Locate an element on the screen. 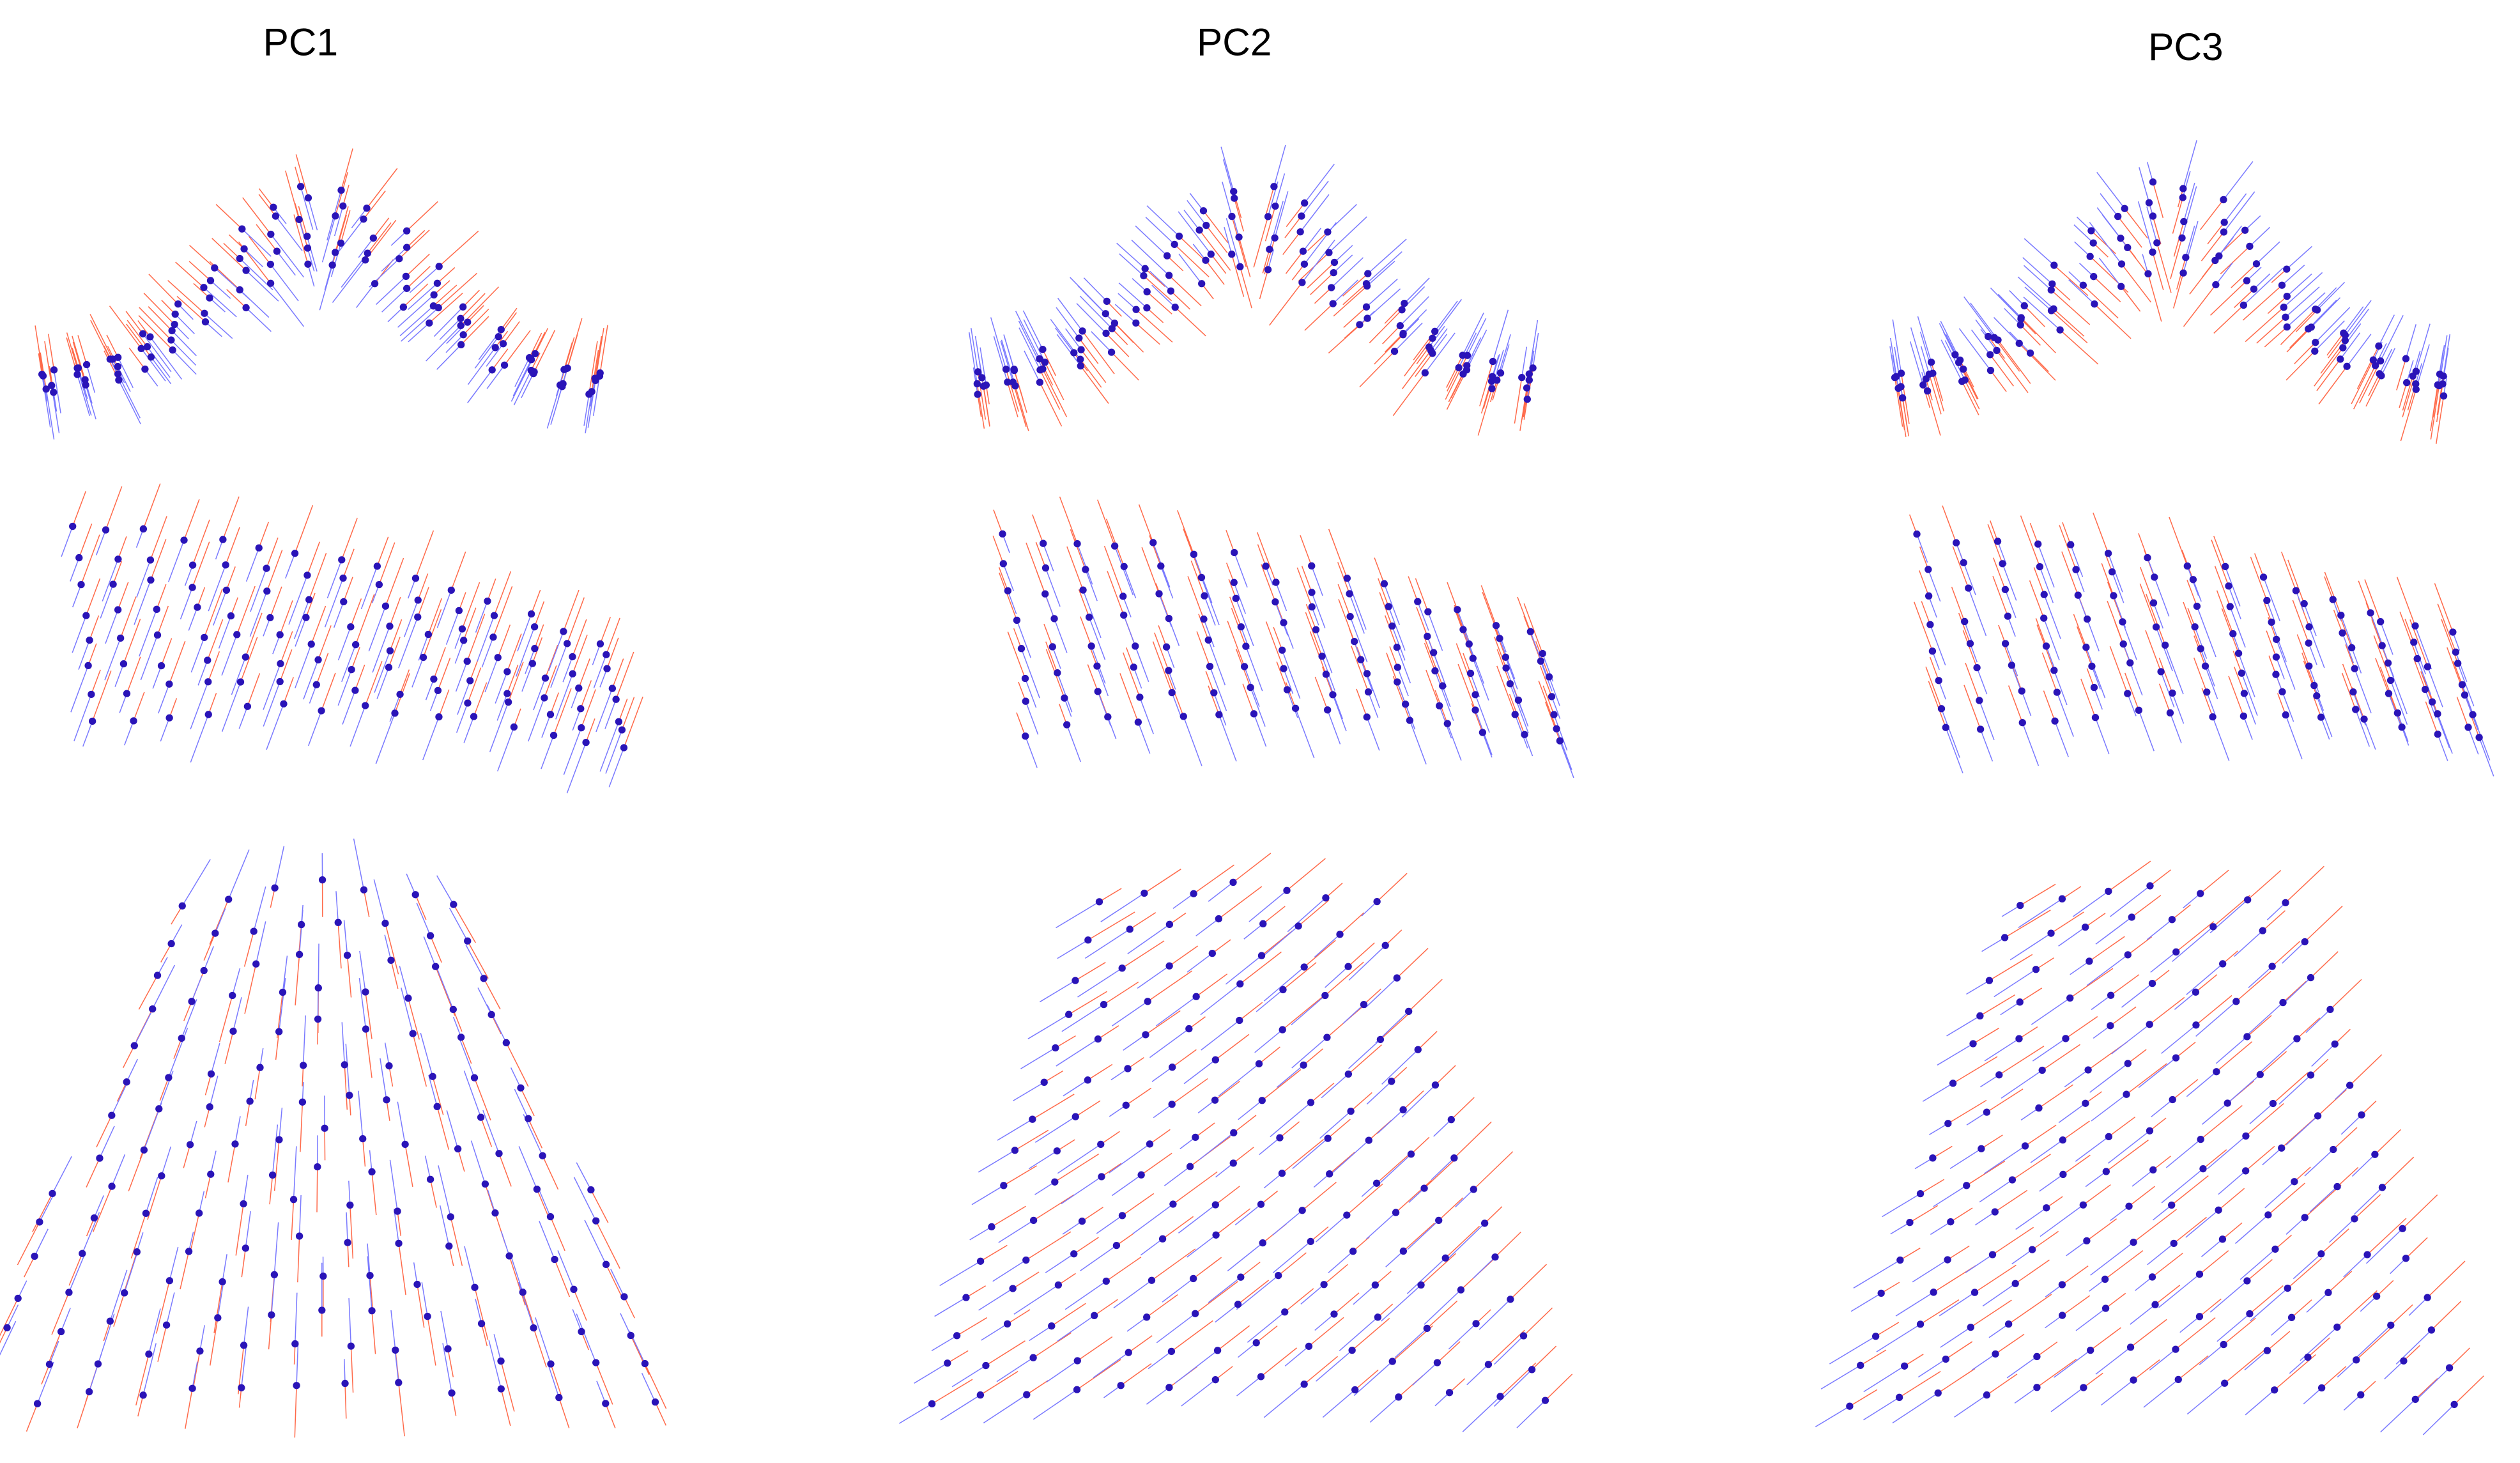 The width and height of the screenshot is (2520, 1463). column-title: PC2 is located at coordinates (1234, 41).